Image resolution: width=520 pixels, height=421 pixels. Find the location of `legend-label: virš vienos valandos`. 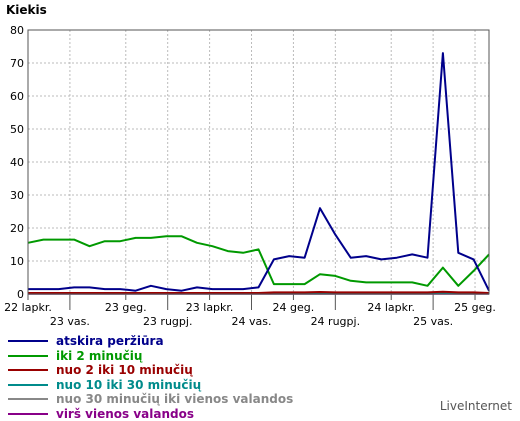

legend-label: virš vienos valandos is located at coordinates (125, 414).